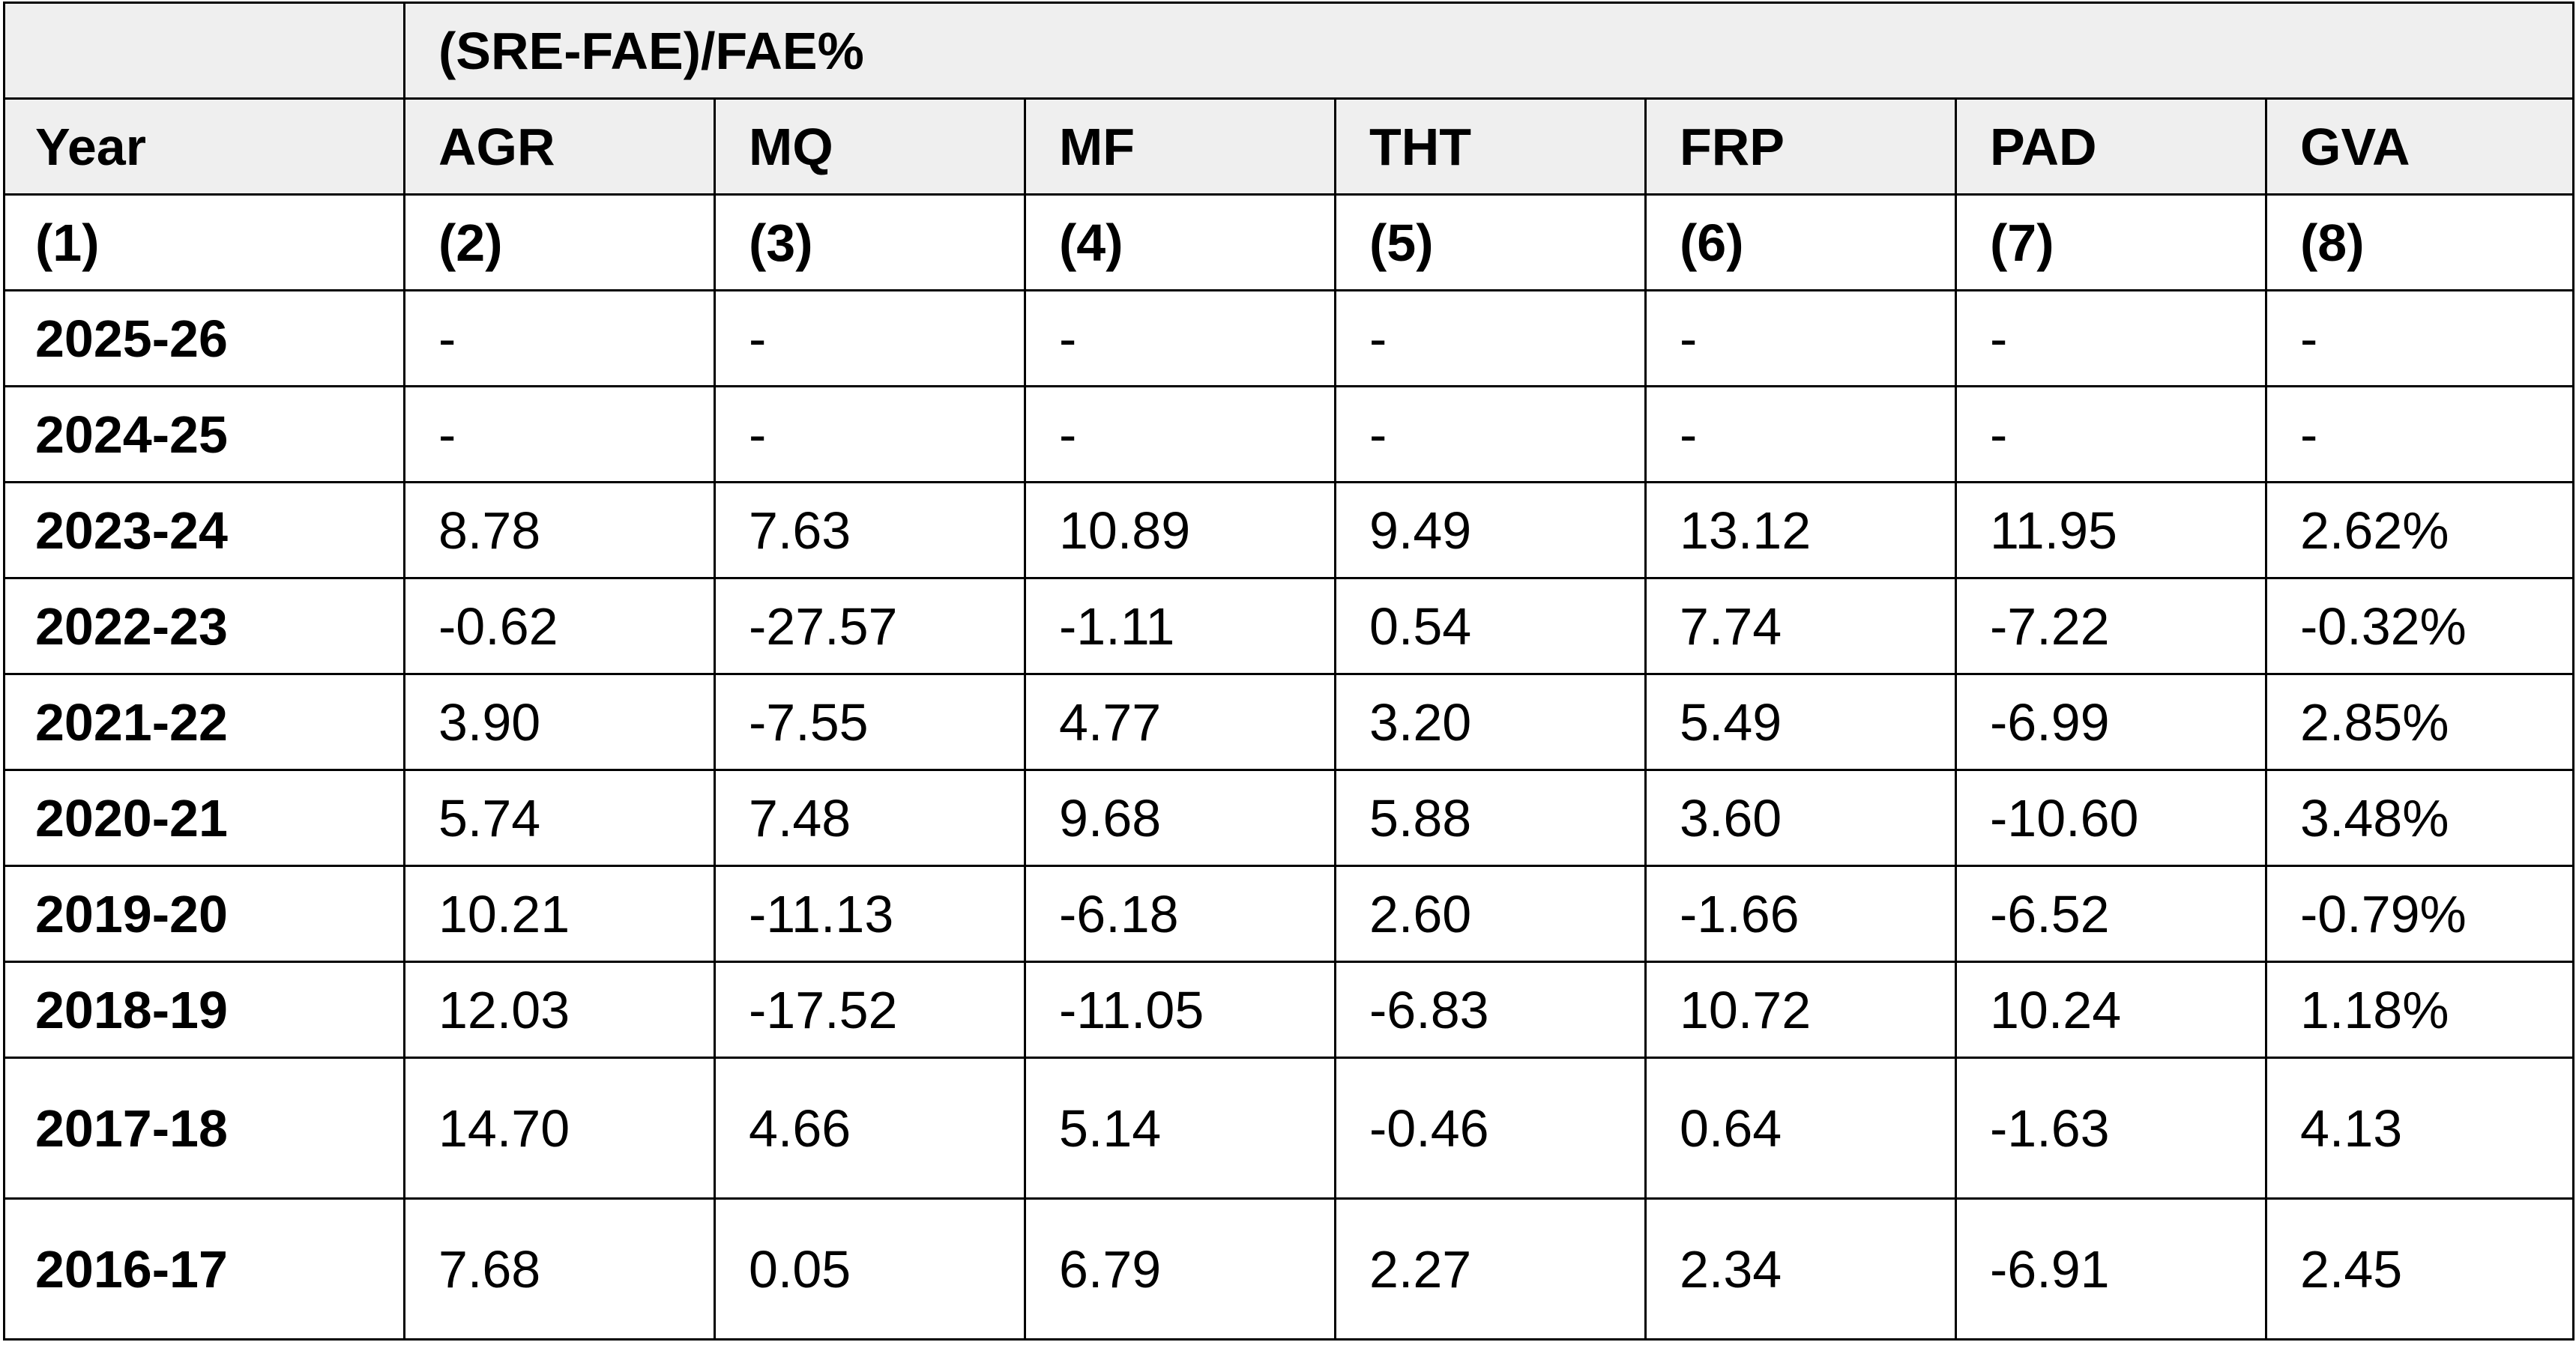 Image resolution: width=2576 pixels, height=1354 pixels. Describe the element at coordinates (2111, 1269) in the screenshot. I see `table-cell: -6.91` at that location.